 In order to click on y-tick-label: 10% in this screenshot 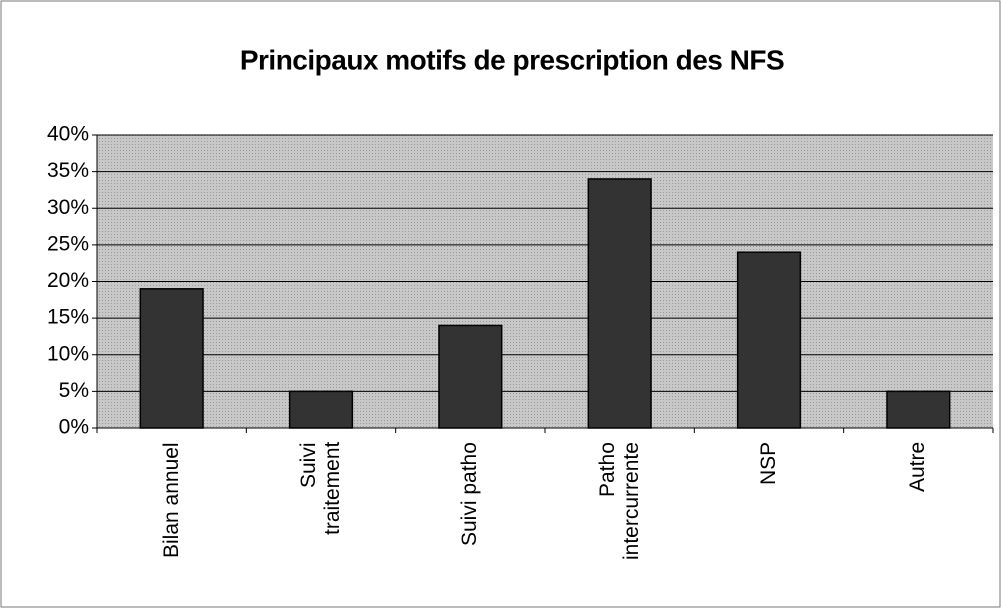, I will do `click(68, 353)`.